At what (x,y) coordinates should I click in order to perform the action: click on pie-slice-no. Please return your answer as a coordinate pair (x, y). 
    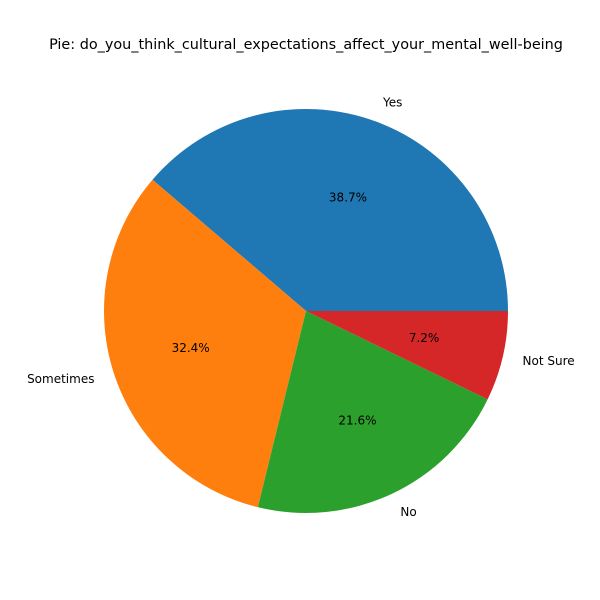
    Looking at the image, I should click on (372, 412).